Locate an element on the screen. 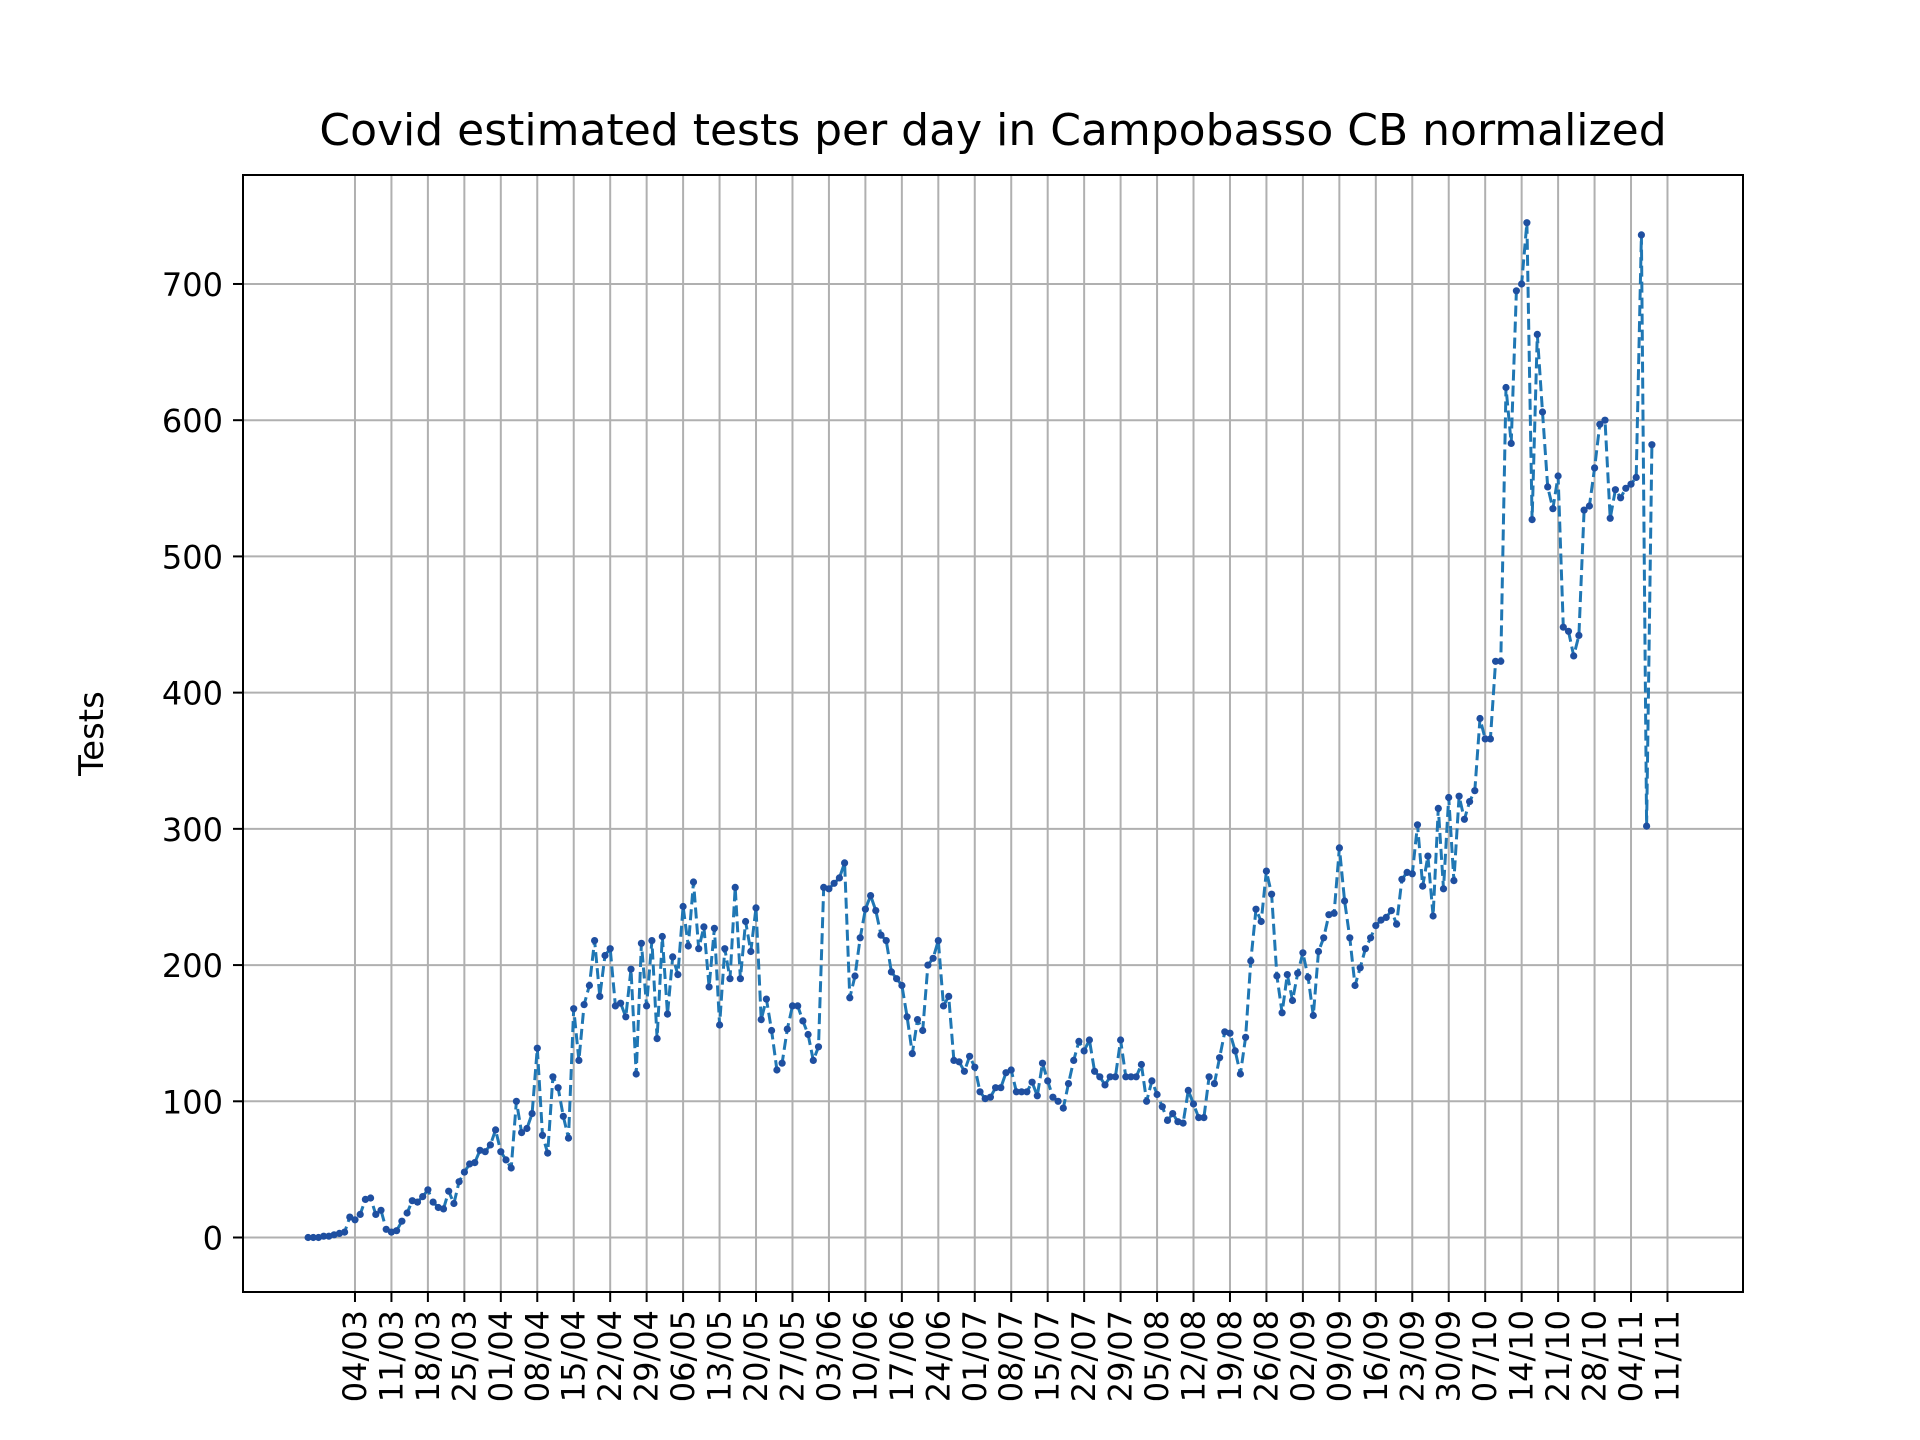 This screenshot has height=1440, width=1920. x-tick-label: 10/06 is located at coordinates (865, 1356).